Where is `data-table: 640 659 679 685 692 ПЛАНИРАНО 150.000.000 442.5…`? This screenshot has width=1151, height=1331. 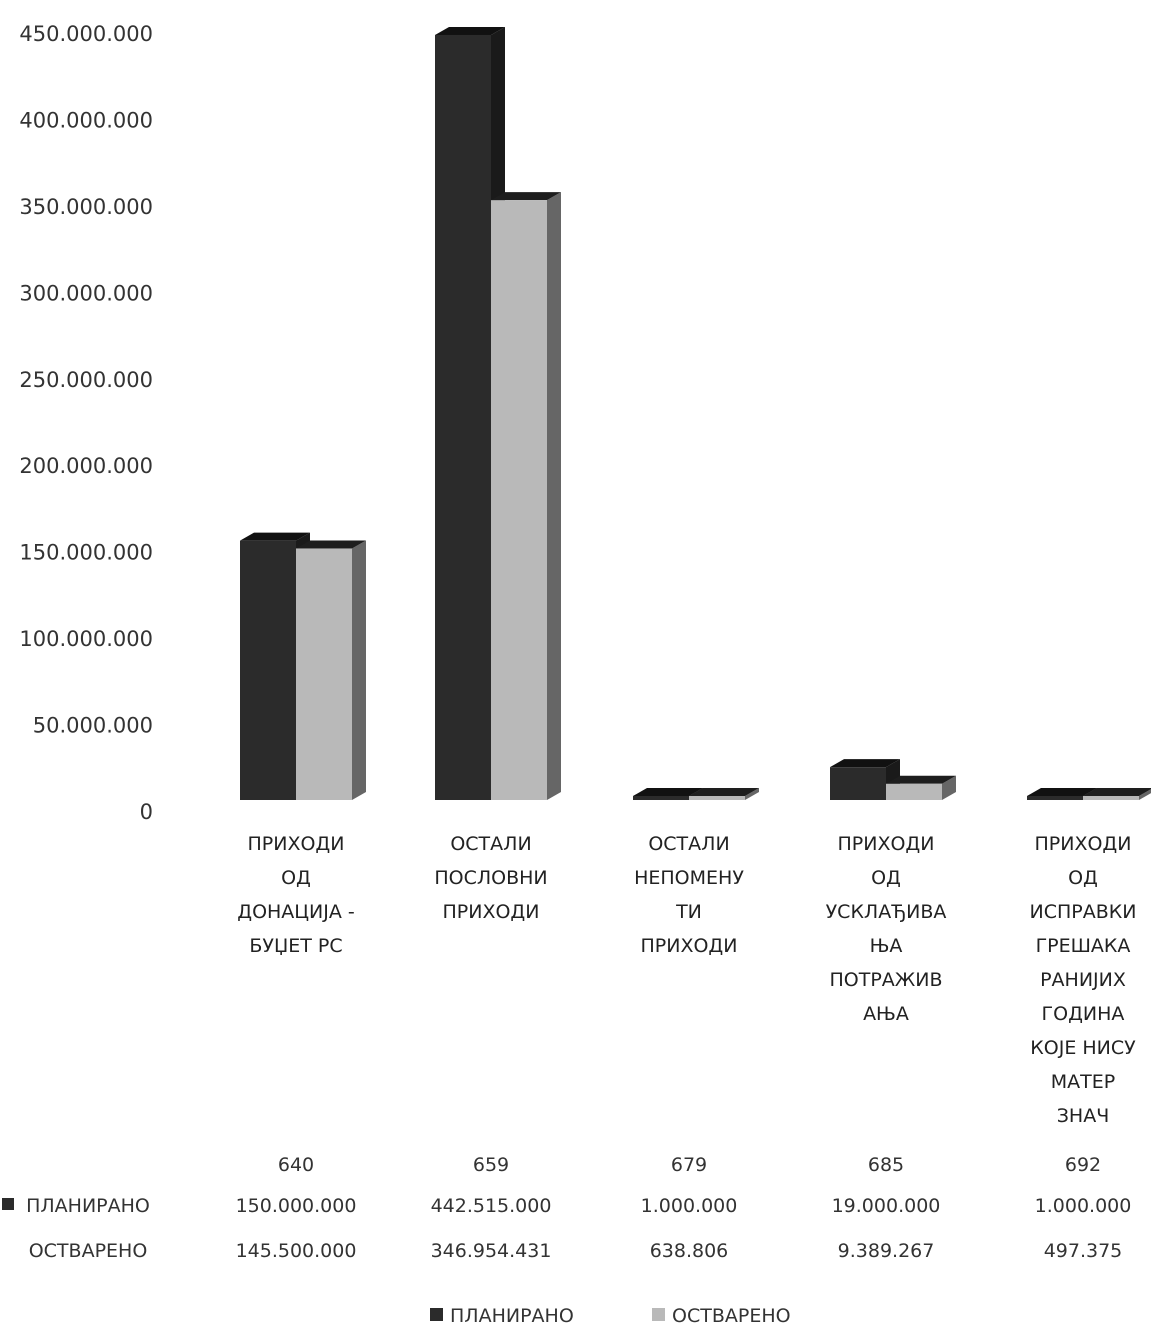 data-table: 640 659 679 685 692 ПЛАНИРАНО 150.000.000 442.5… is located at coordinates (566, 1208).